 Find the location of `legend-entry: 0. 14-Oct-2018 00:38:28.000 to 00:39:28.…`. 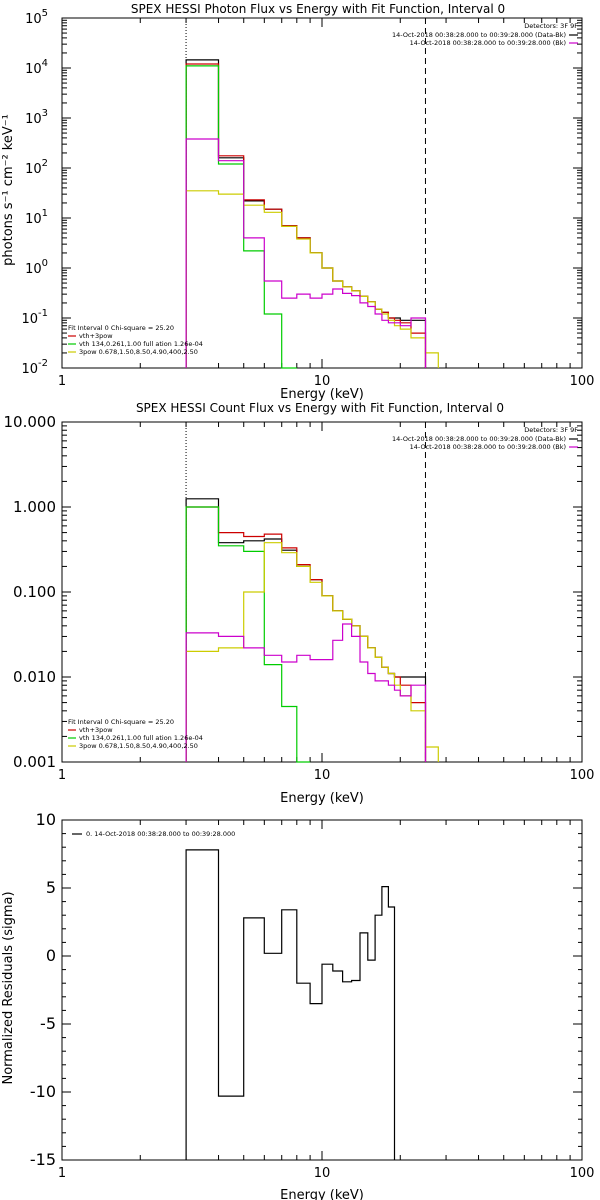

legend-entry: 0. 14-Oct-2018 00:38:28.000 to 00:39:28.… is located at coordinates (160, 834).